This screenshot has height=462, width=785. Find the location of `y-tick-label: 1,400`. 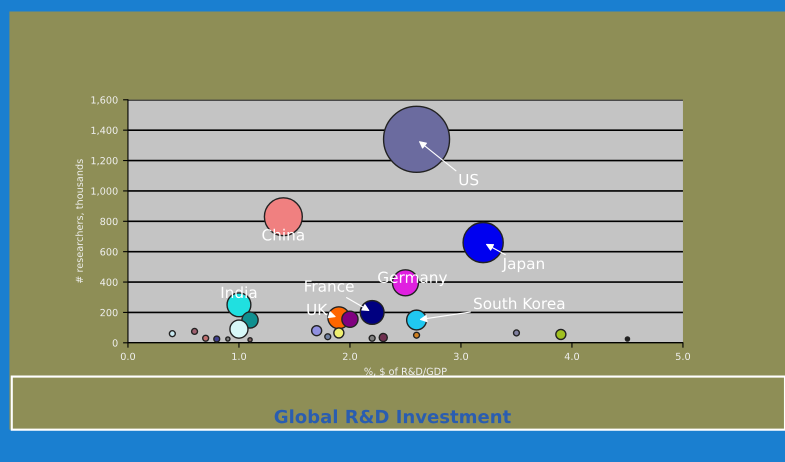

y-tick-label: 1,400 is located at coordinates (104, 130).